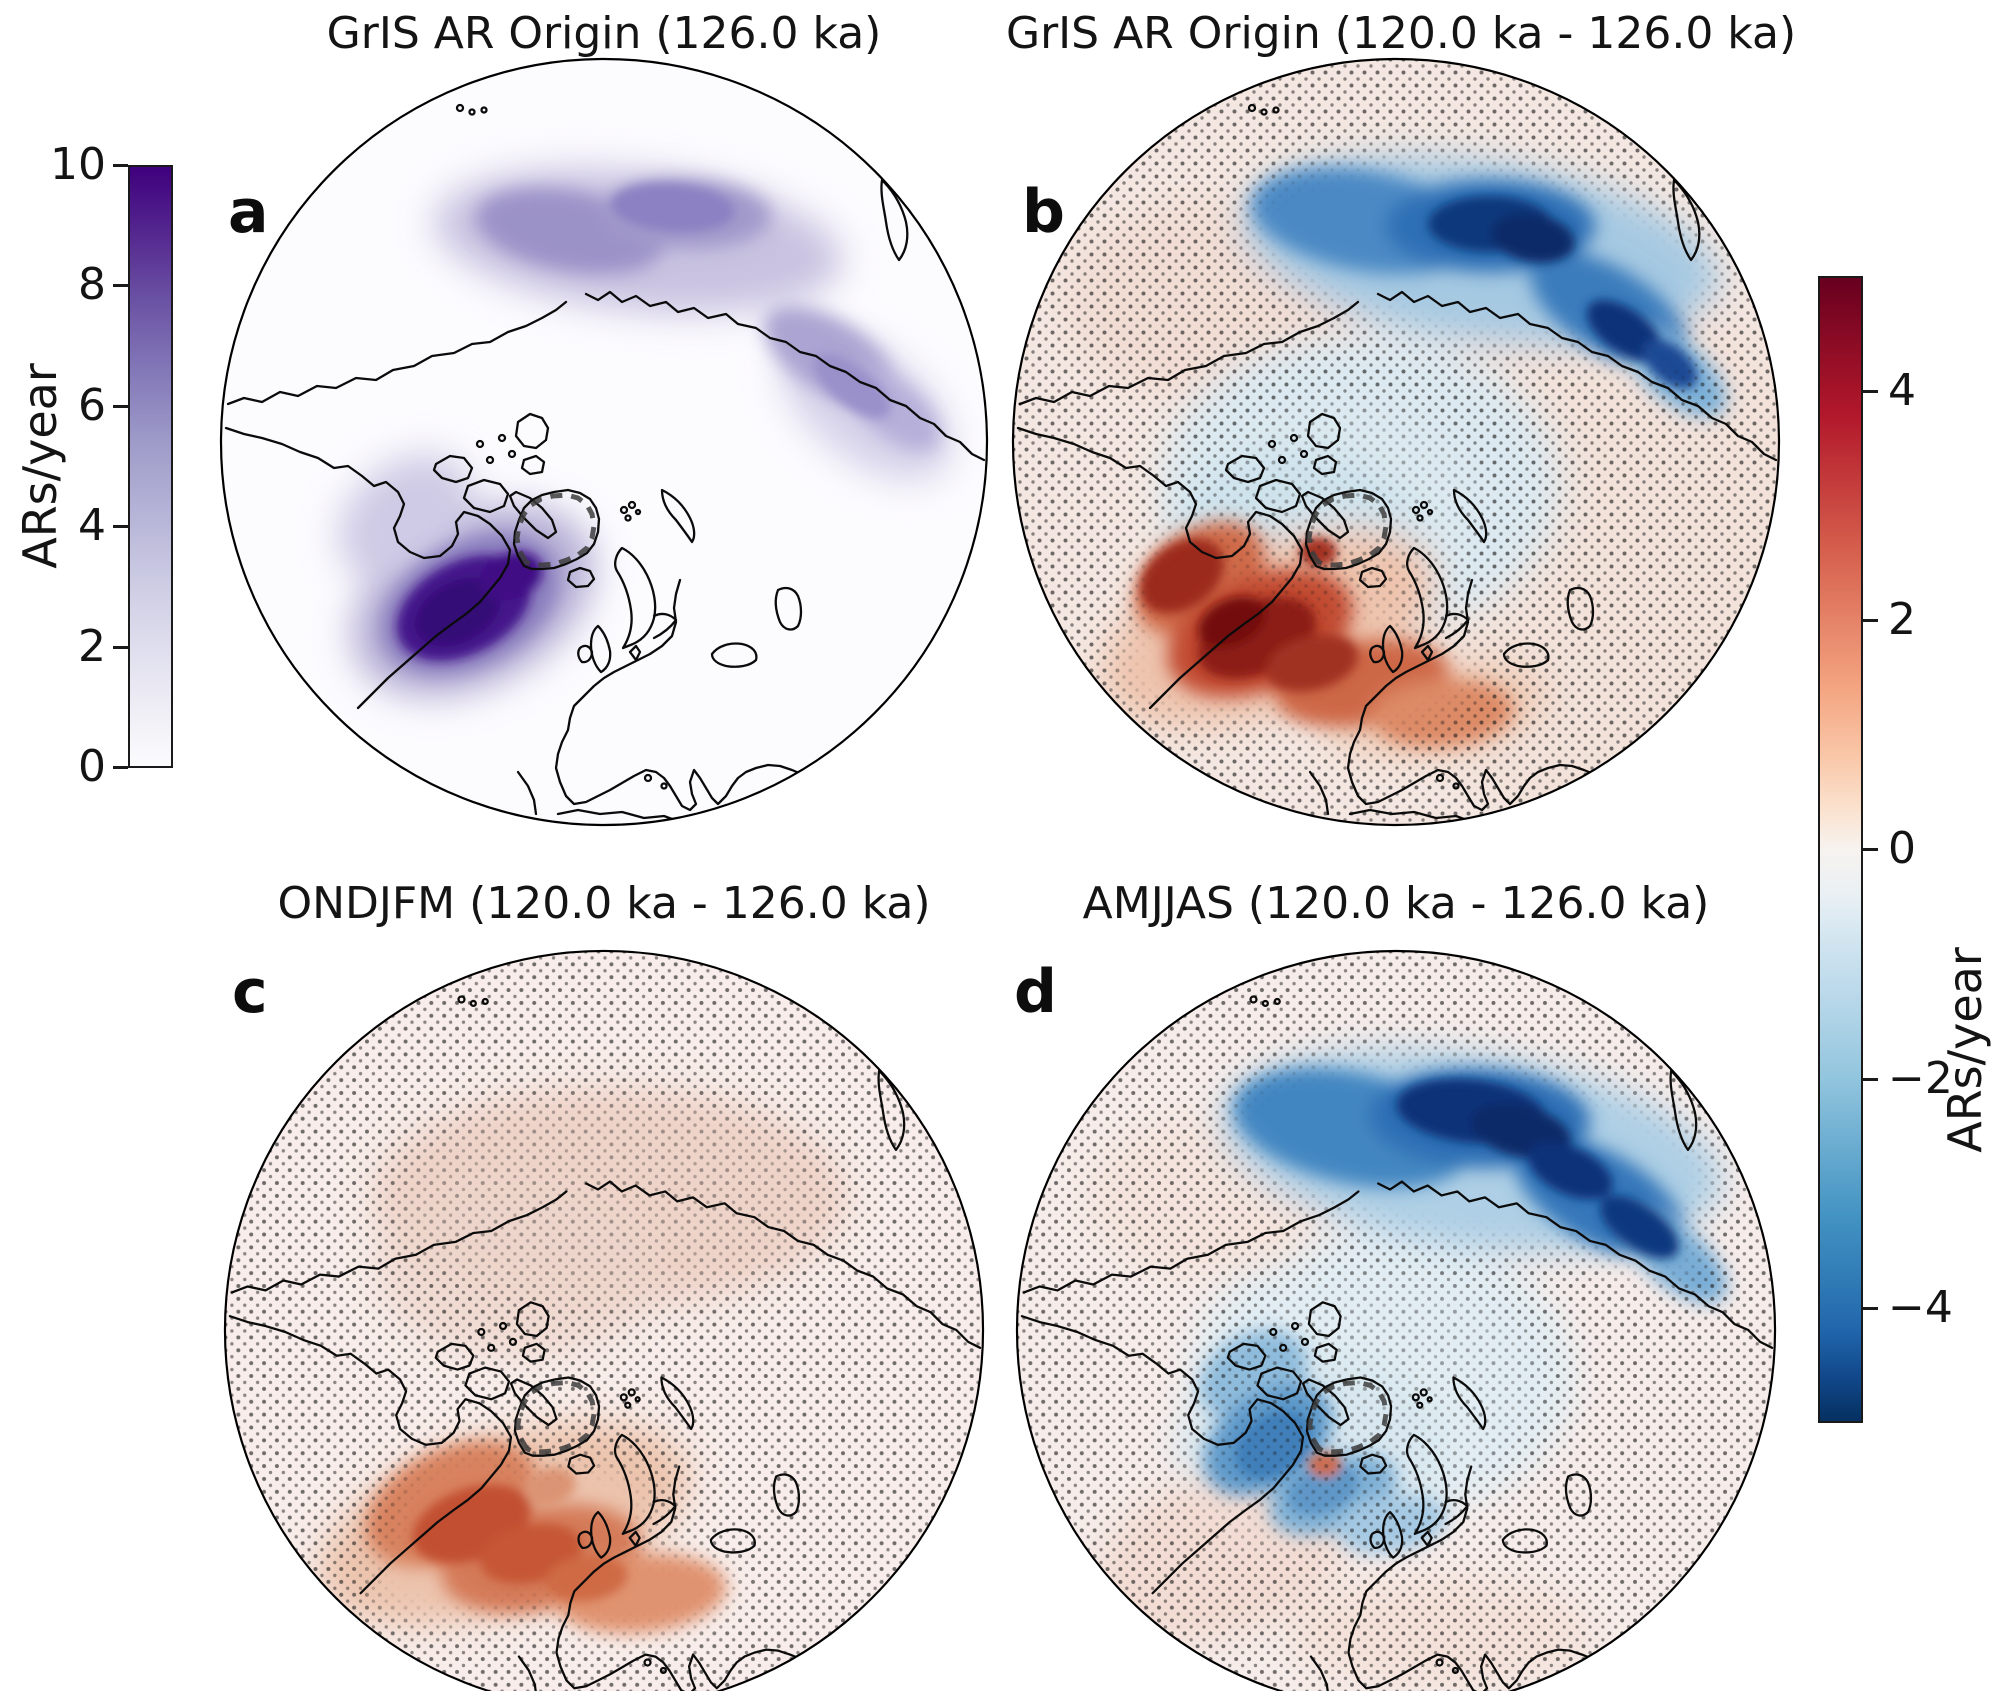 This screenshot has width=2000, height=1691. Describe the element at coordinates (40, 466) in the screenshot. I see `left-colorbar-axis-label: ARs/year` at that location.